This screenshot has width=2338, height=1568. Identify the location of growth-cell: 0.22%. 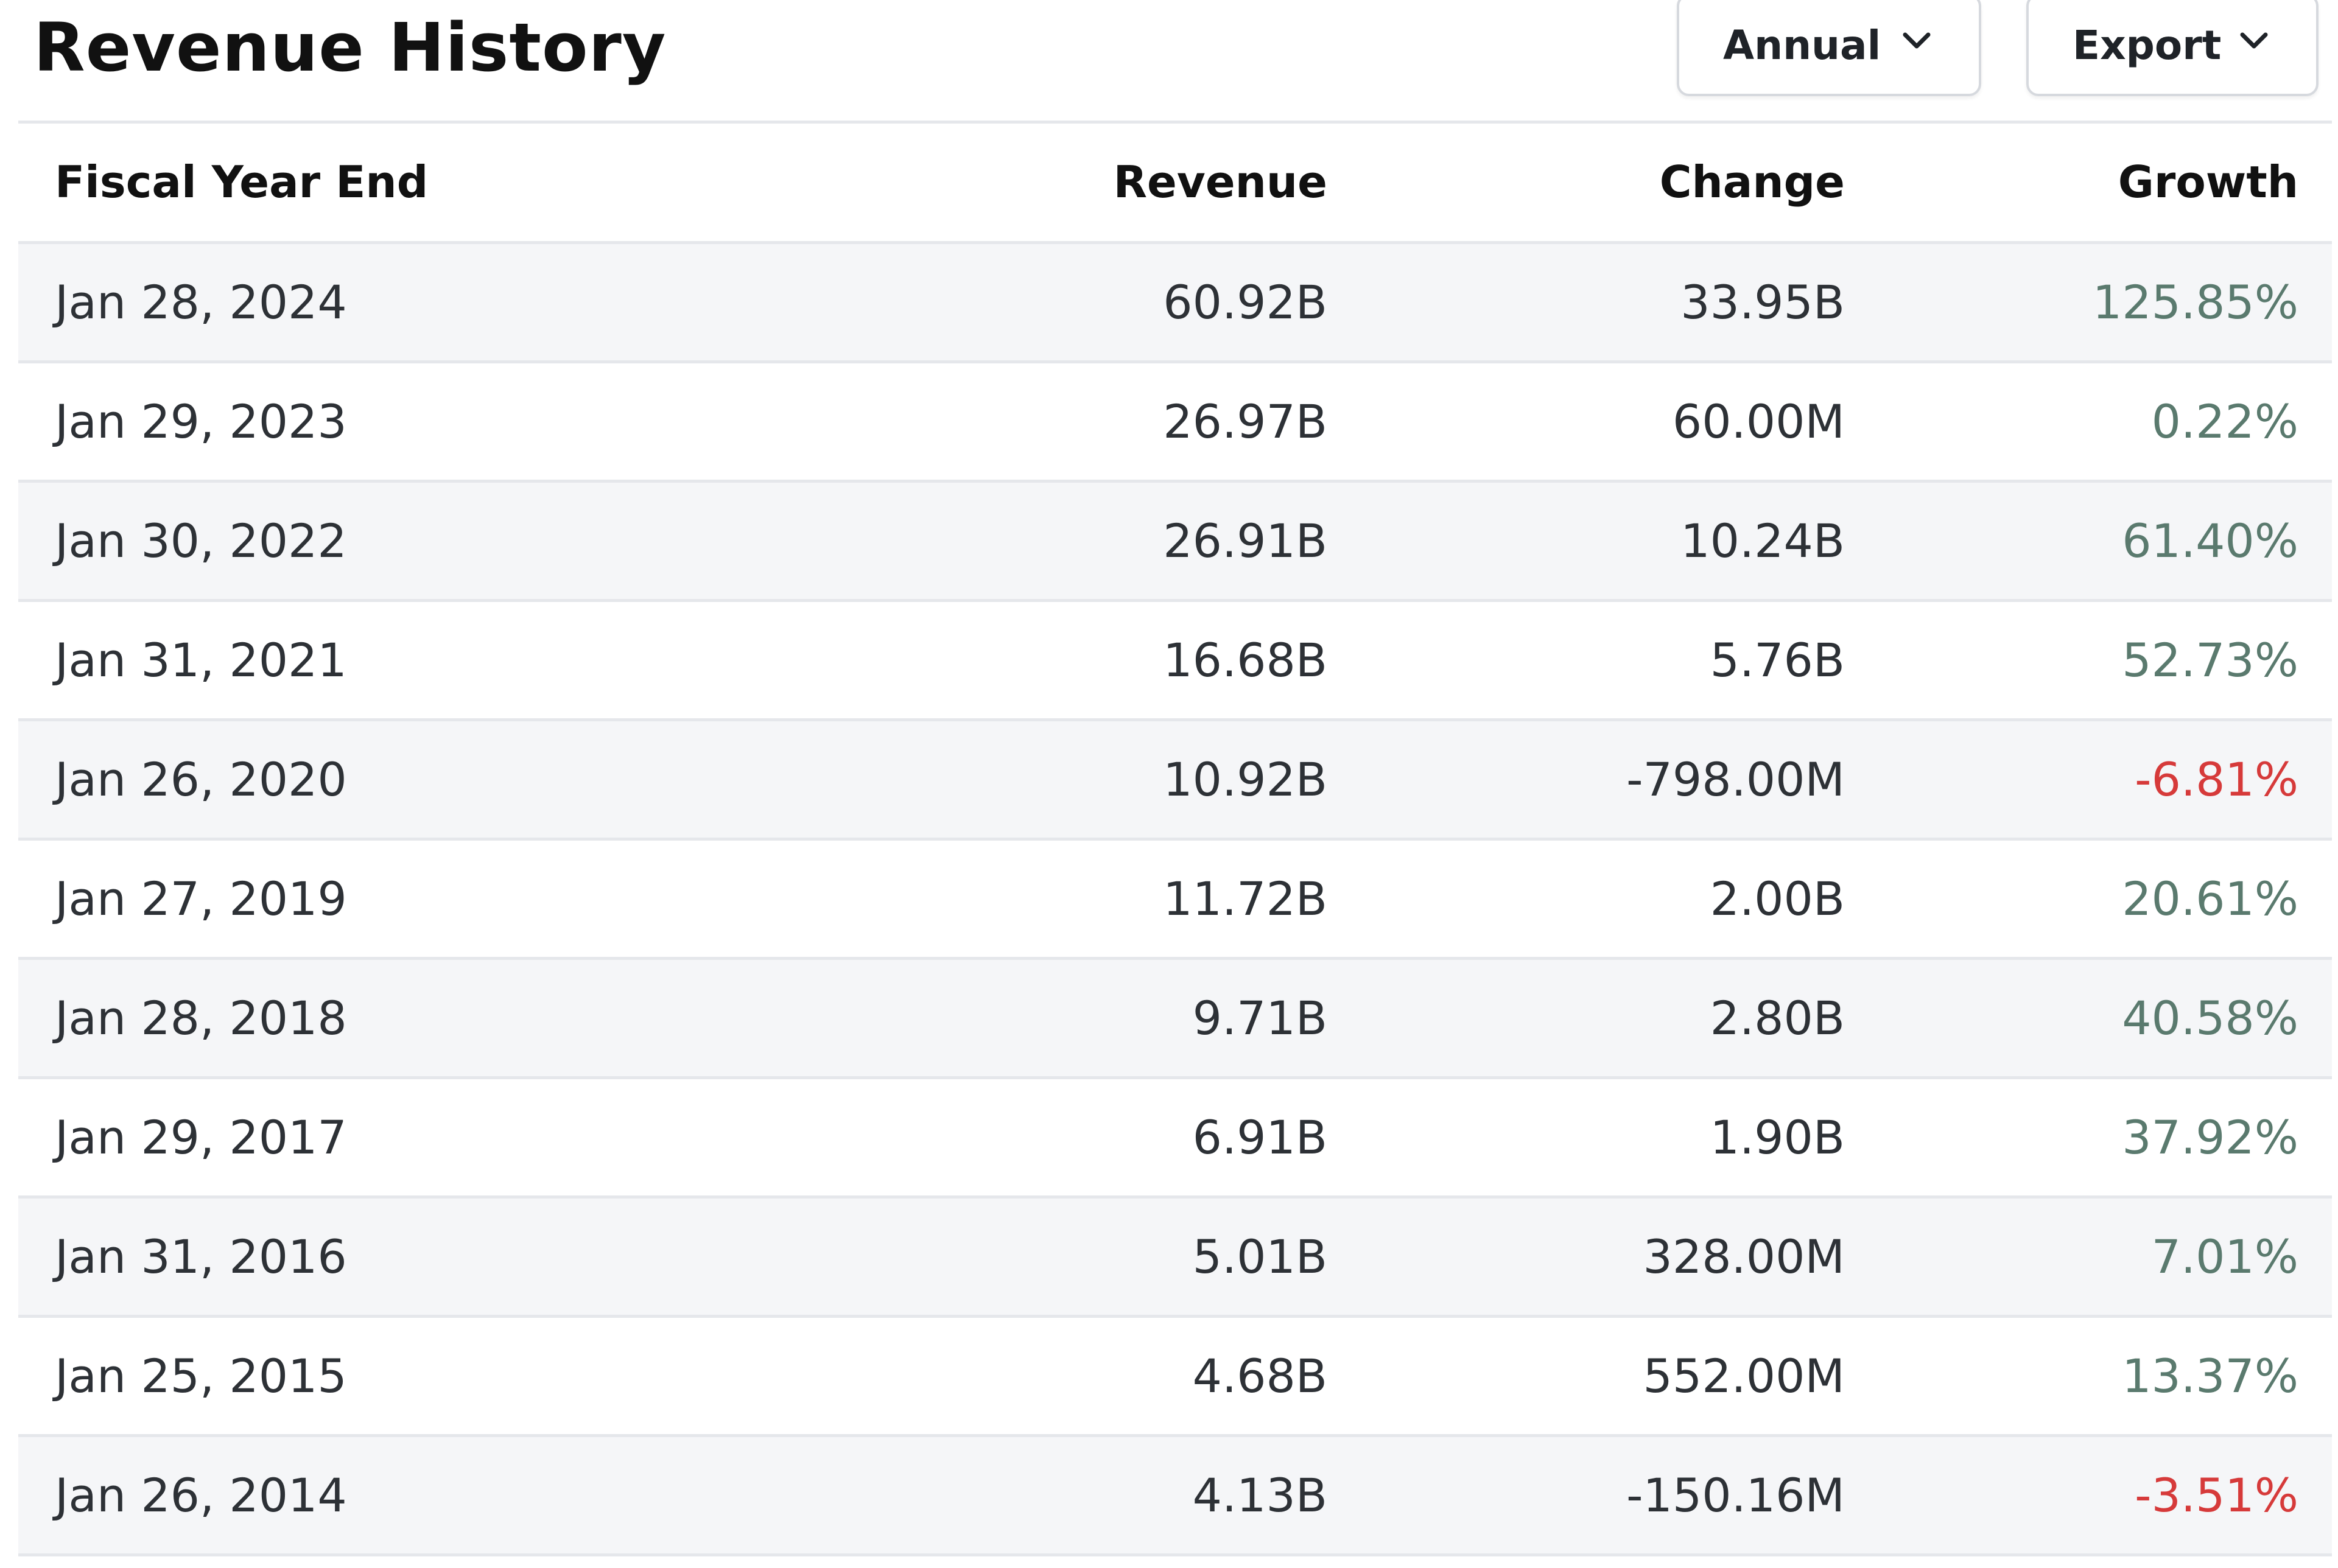
(2224, 421).